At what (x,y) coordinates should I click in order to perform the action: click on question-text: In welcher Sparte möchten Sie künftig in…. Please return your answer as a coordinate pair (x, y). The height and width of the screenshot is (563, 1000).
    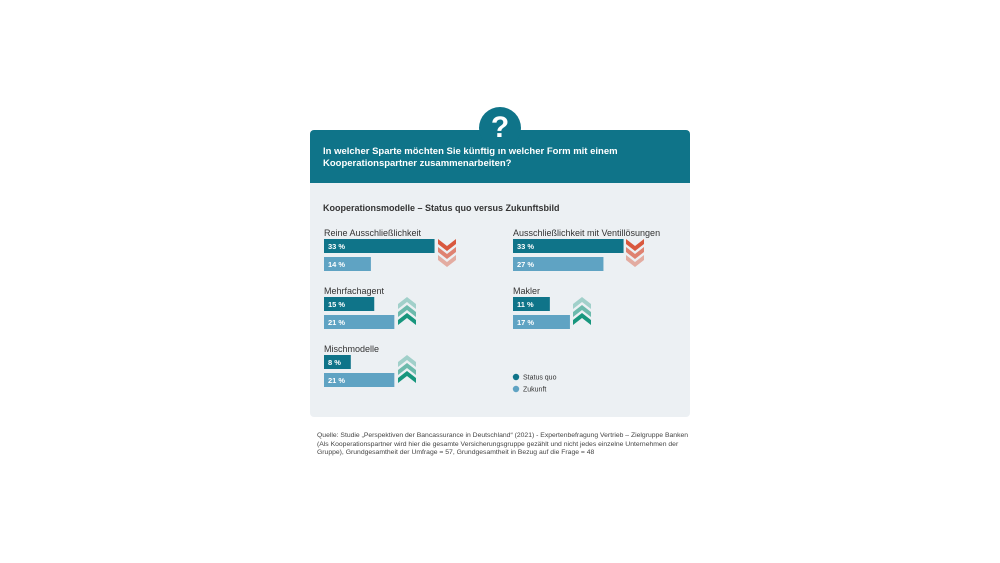
    Looking at the image, I should click on (470, 157).